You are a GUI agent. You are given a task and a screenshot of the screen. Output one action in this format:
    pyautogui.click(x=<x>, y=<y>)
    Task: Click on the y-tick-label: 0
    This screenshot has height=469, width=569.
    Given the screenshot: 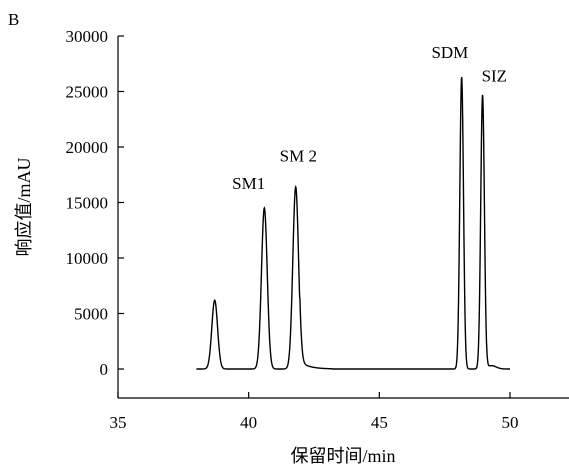 What is the action you would take?
    pyautogui.click(x=104, y=369)
    